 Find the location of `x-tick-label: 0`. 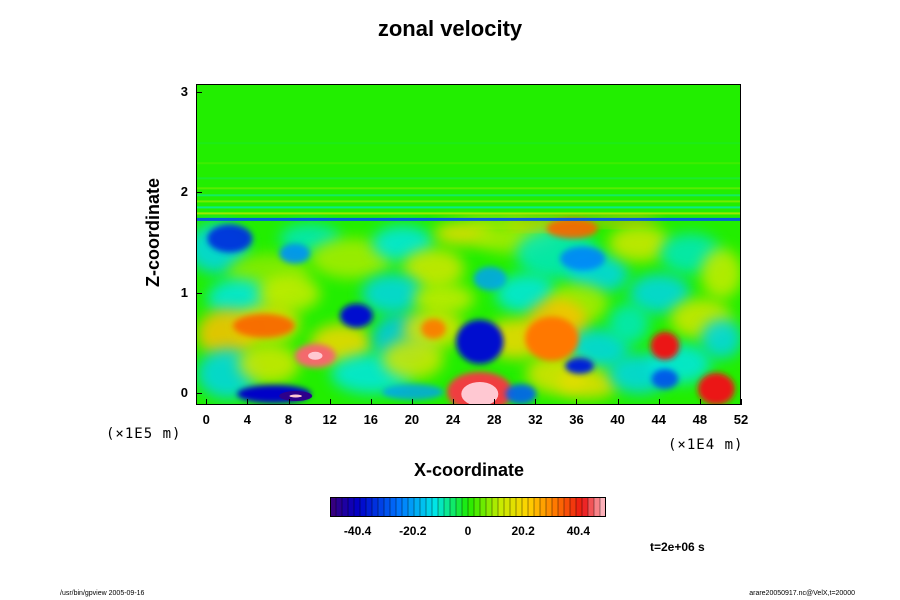

x-tick-label: 0 is located at coordinates (206, 419).